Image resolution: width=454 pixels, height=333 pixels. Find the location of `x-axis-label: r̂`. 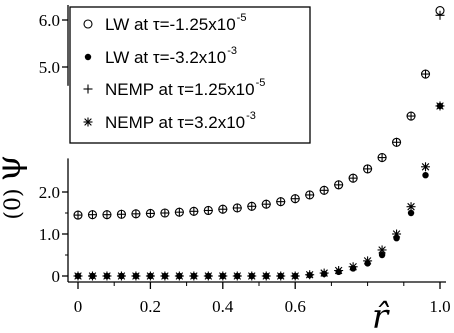

x-axis-label: r̂ is located at coordinates (381, 315).